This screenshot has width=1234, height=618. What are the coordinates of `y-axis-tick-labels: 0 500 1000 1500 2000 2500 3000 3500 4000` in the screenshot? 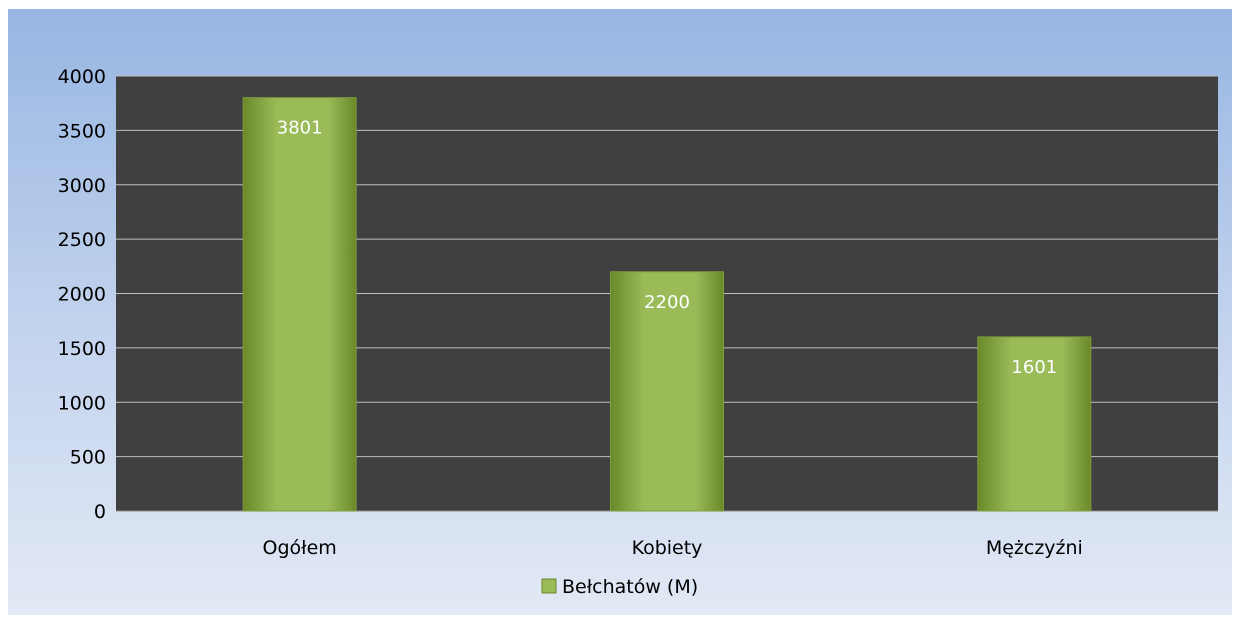 It's located at (82, 294).